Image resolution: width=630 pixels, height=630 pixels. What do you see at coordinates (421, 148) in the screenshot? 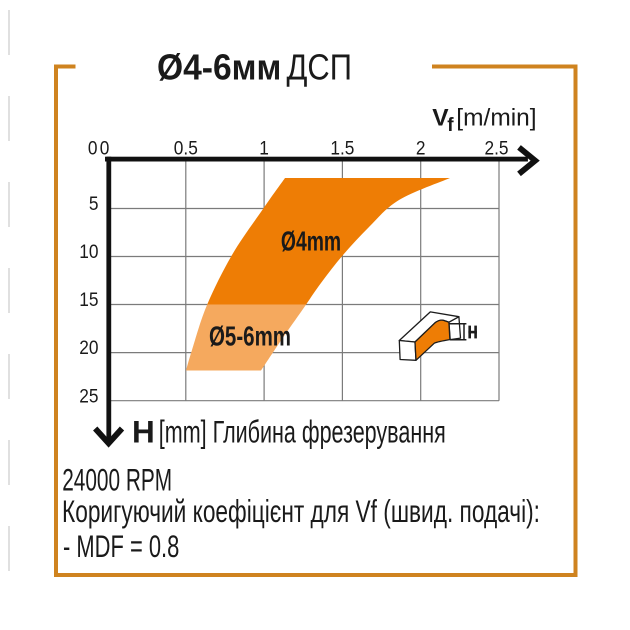
I see `svg-text: 2` at bounding box center [421, 148].